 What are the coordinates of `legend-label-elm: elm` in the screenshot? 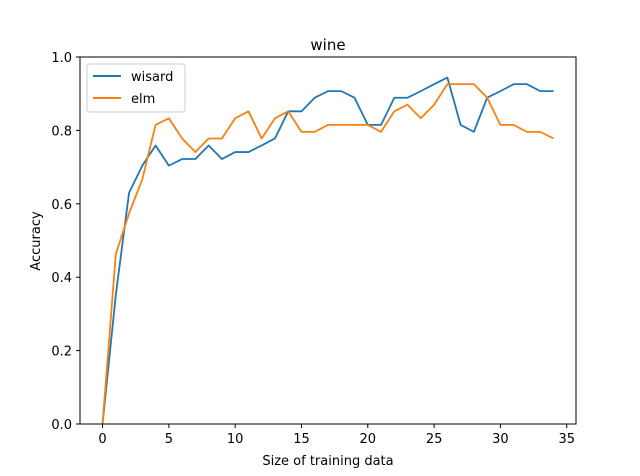 It's located at (143, 99).